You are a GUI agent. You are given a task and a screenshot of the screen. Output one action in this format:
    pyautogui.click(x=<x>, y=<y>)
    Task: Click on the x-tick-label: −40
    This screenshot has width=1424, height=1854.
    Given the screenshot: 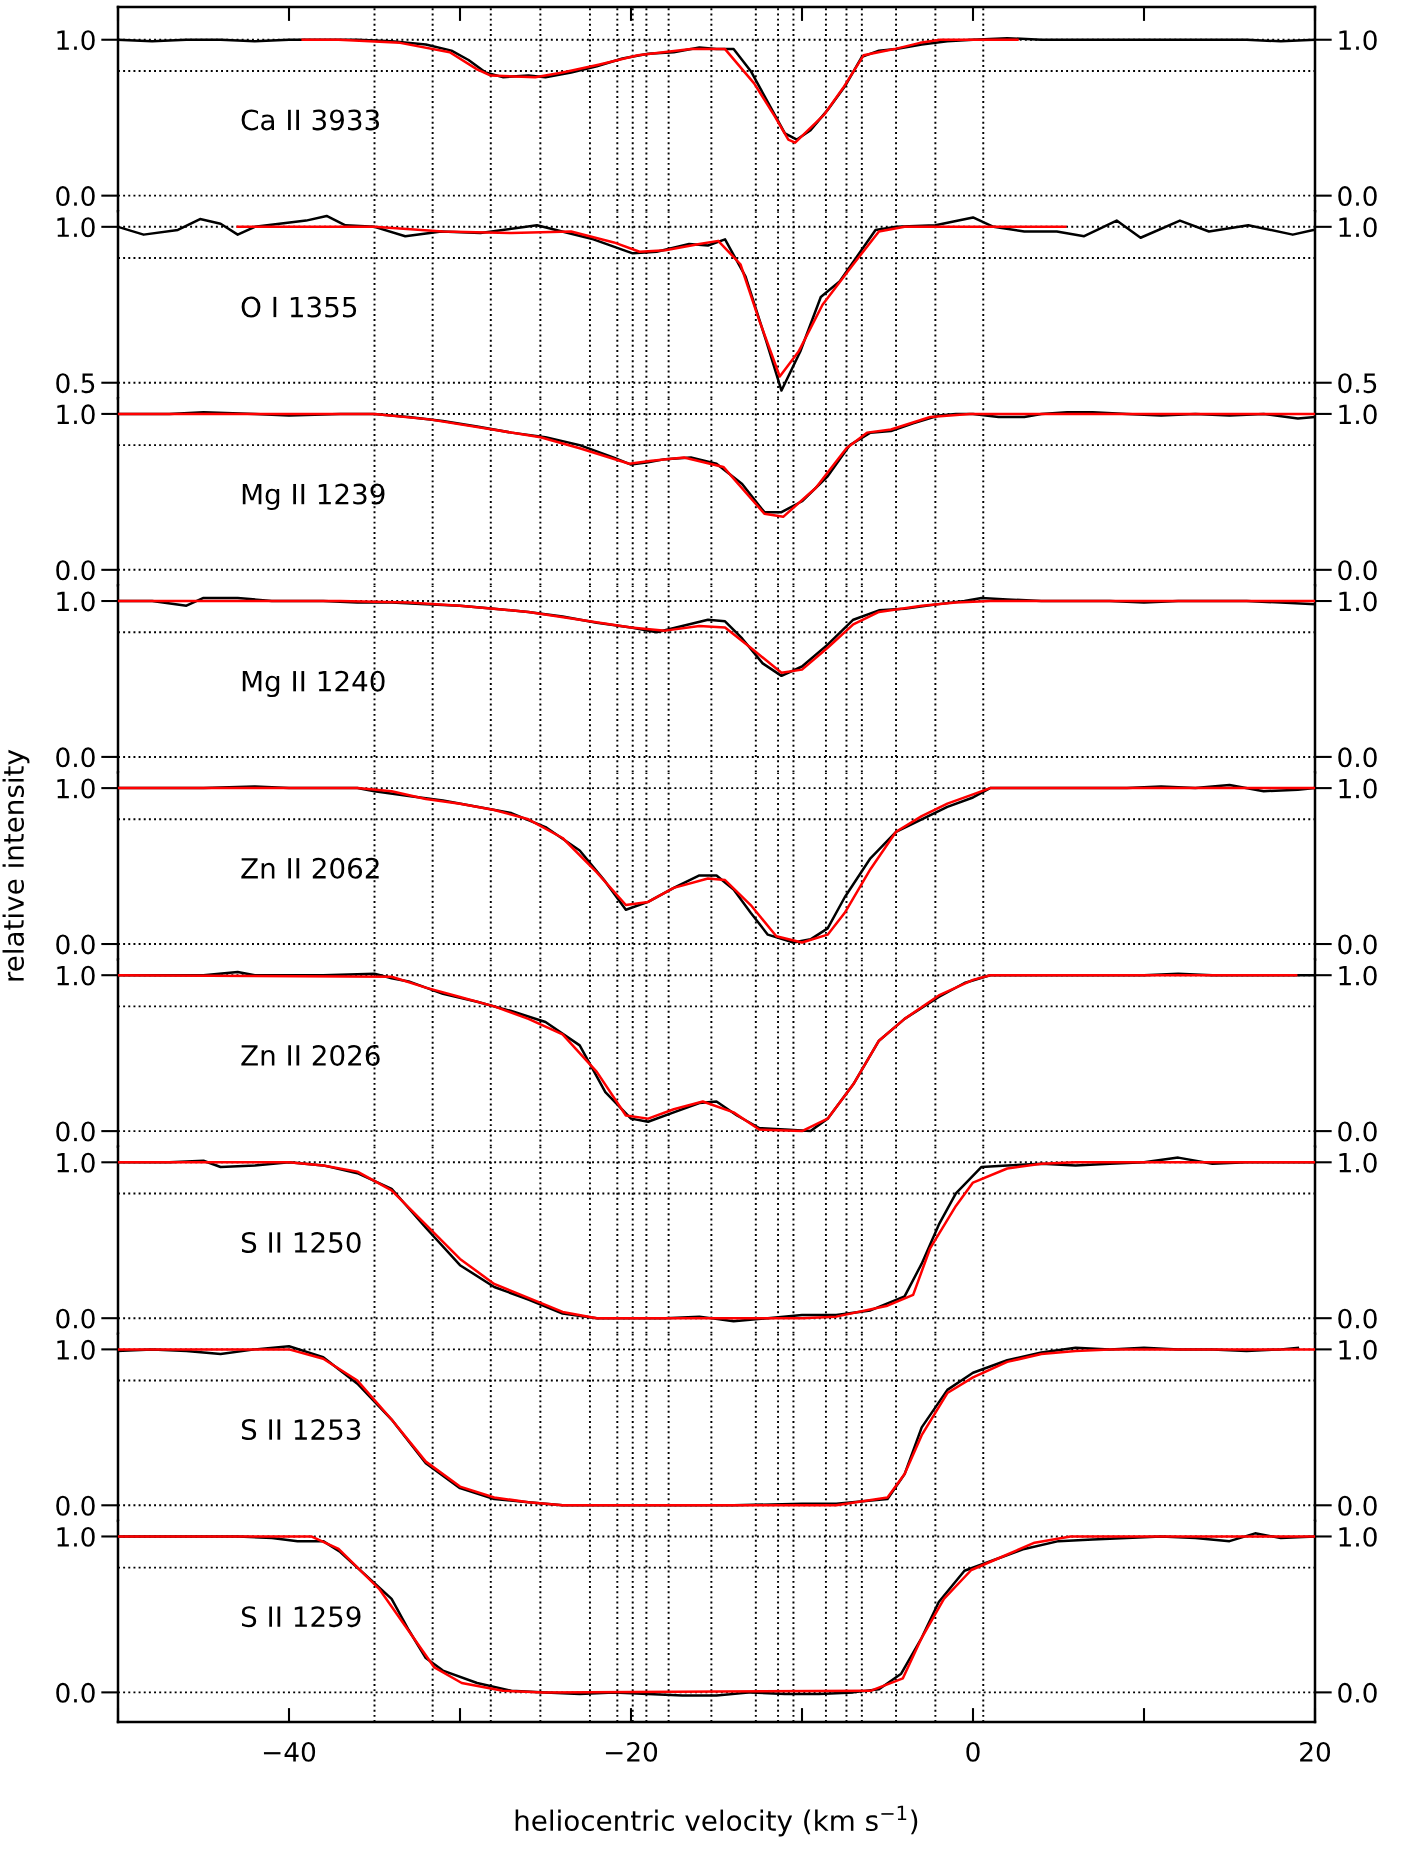 What is the action you would take?
    pyautogui.click(x=289, y=1751)
    